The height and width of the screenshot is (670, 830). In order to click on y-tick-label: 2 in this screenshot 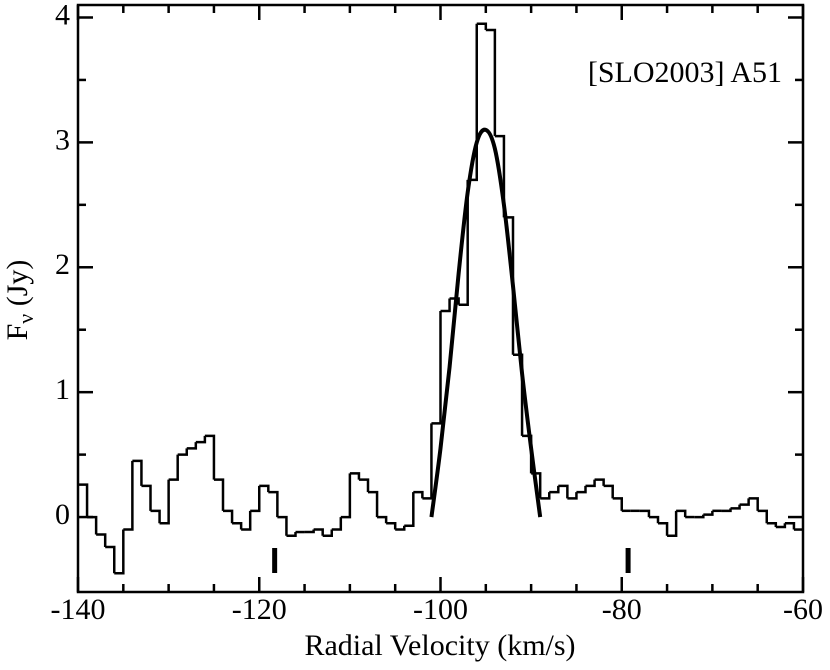, I will do `click(62, 264)`.